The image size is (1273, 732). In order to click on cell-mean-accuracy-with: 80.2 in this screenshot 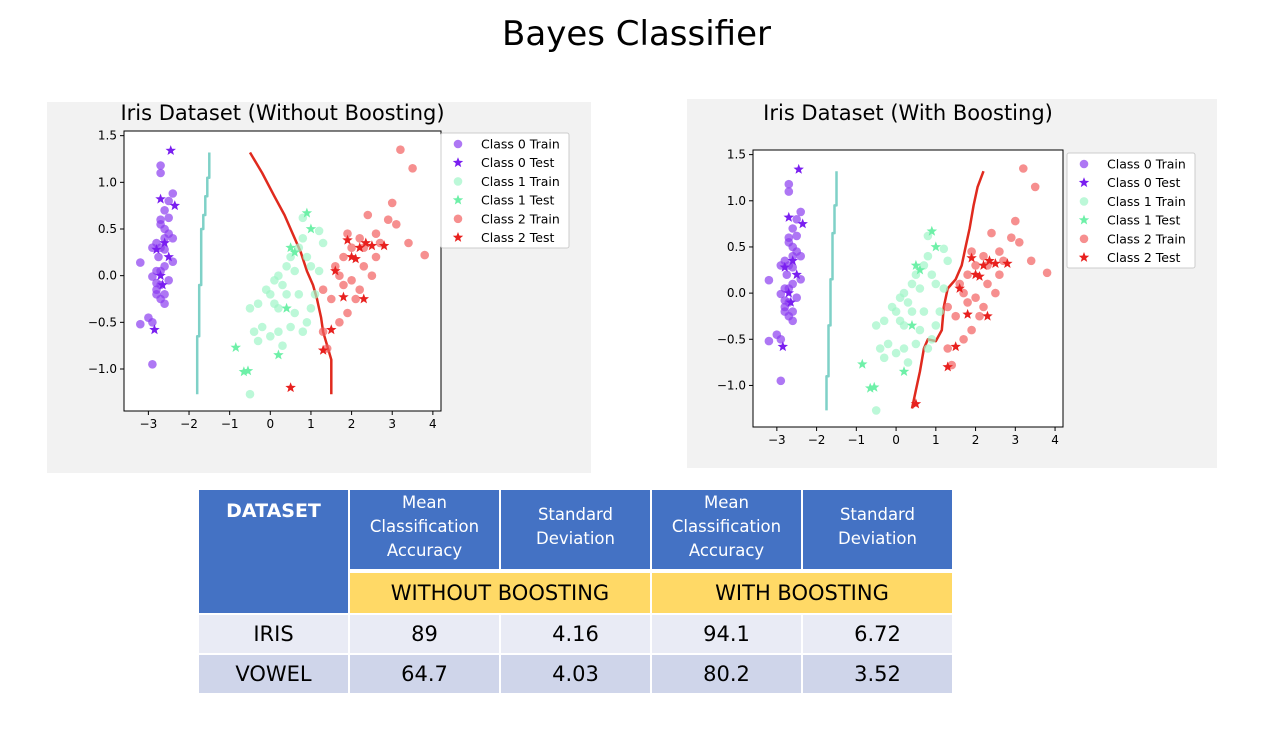, I will do `click(726, 674)`.